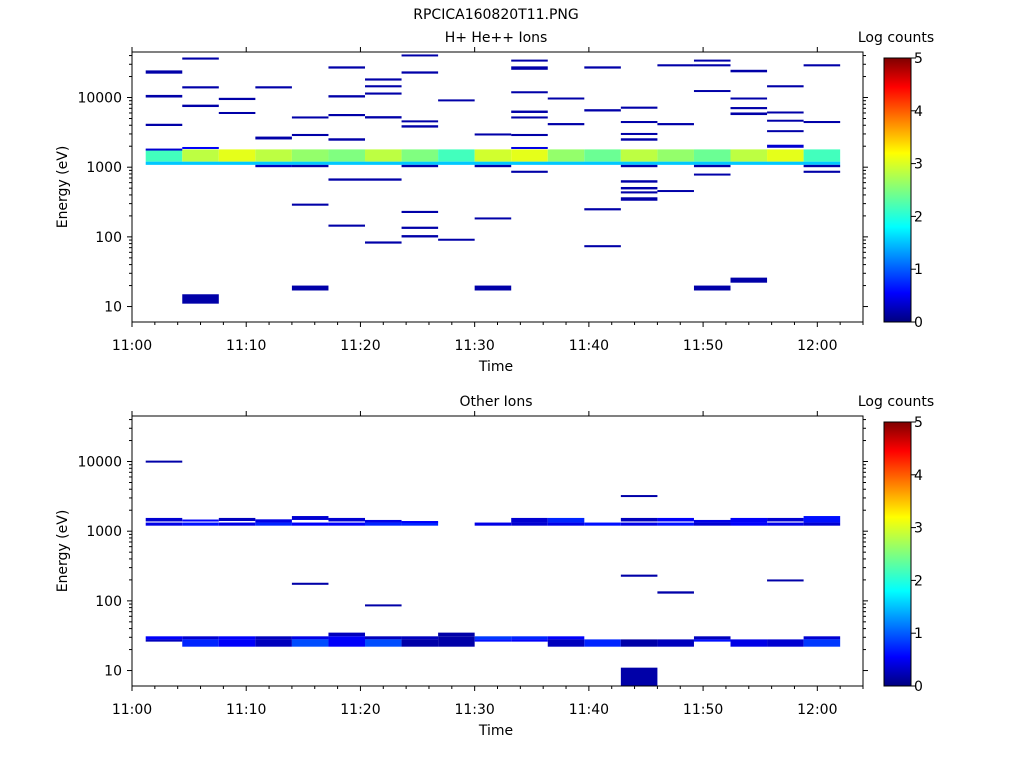 The height and width of the screenshot is (768, 1024). I want to click on colorbar-tick-label: 3, so click(918, 165).